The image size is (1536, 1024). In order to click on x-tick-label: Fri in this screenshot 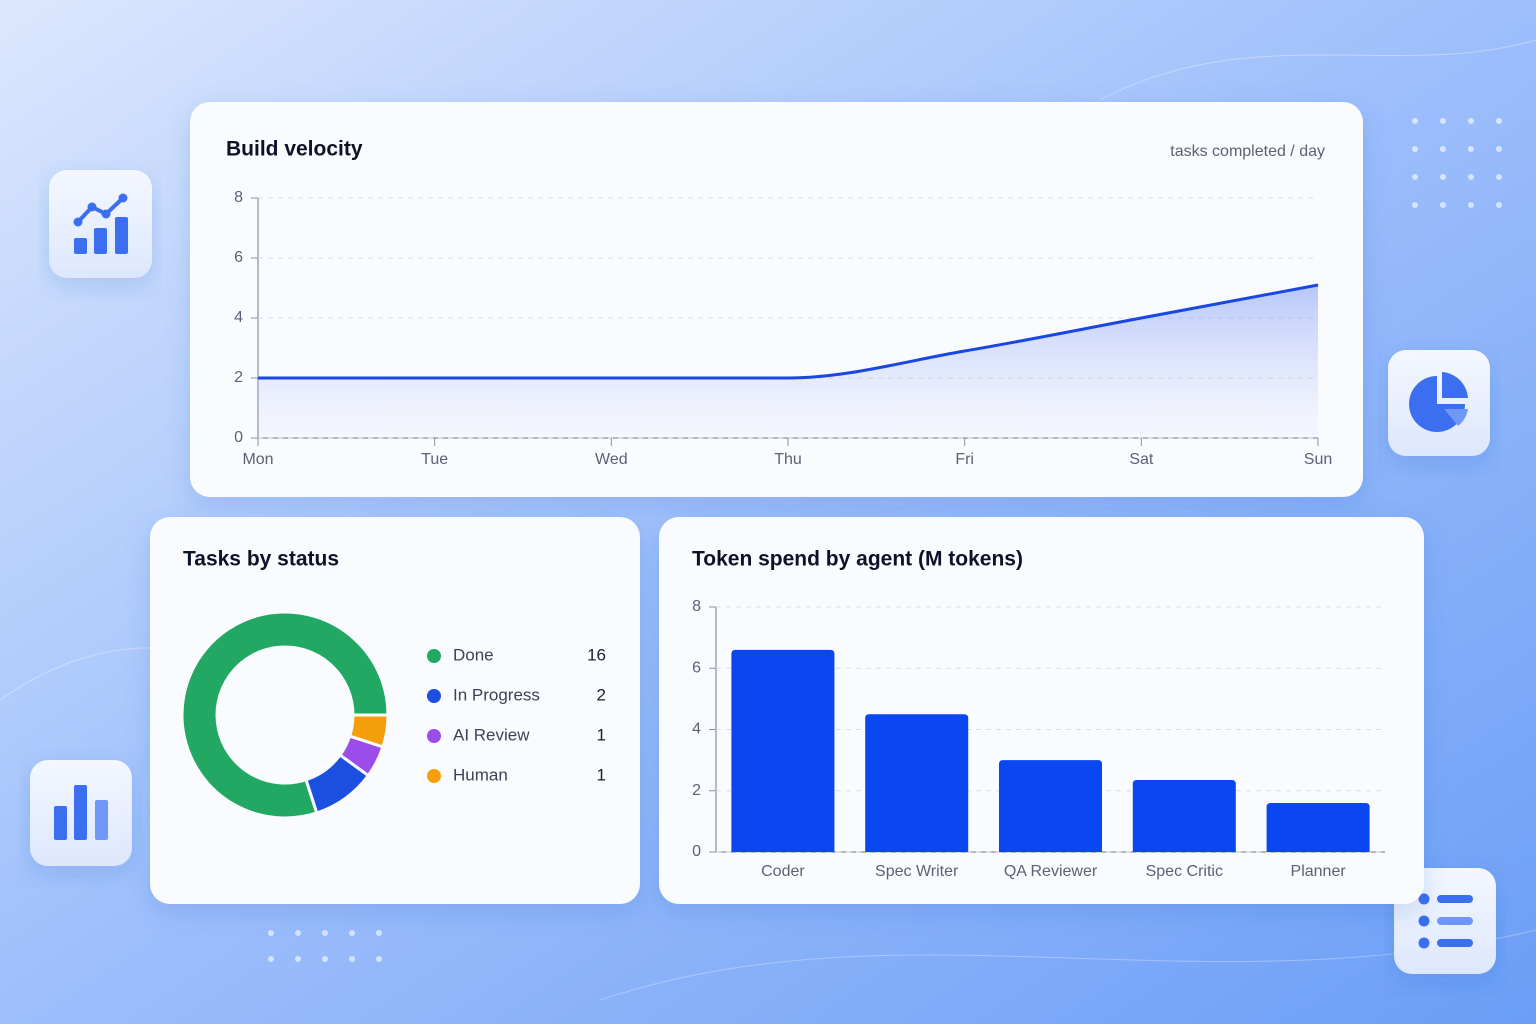, I will do `click(964, 459)`.